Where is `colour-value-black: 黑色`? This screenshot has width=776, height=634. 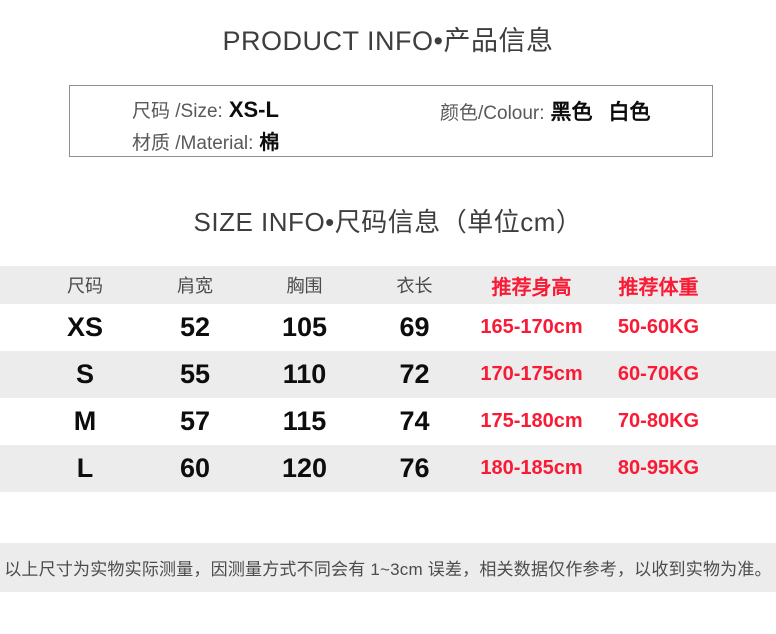 colour-value-black: 黑色 is located at coordinates (571, 112).